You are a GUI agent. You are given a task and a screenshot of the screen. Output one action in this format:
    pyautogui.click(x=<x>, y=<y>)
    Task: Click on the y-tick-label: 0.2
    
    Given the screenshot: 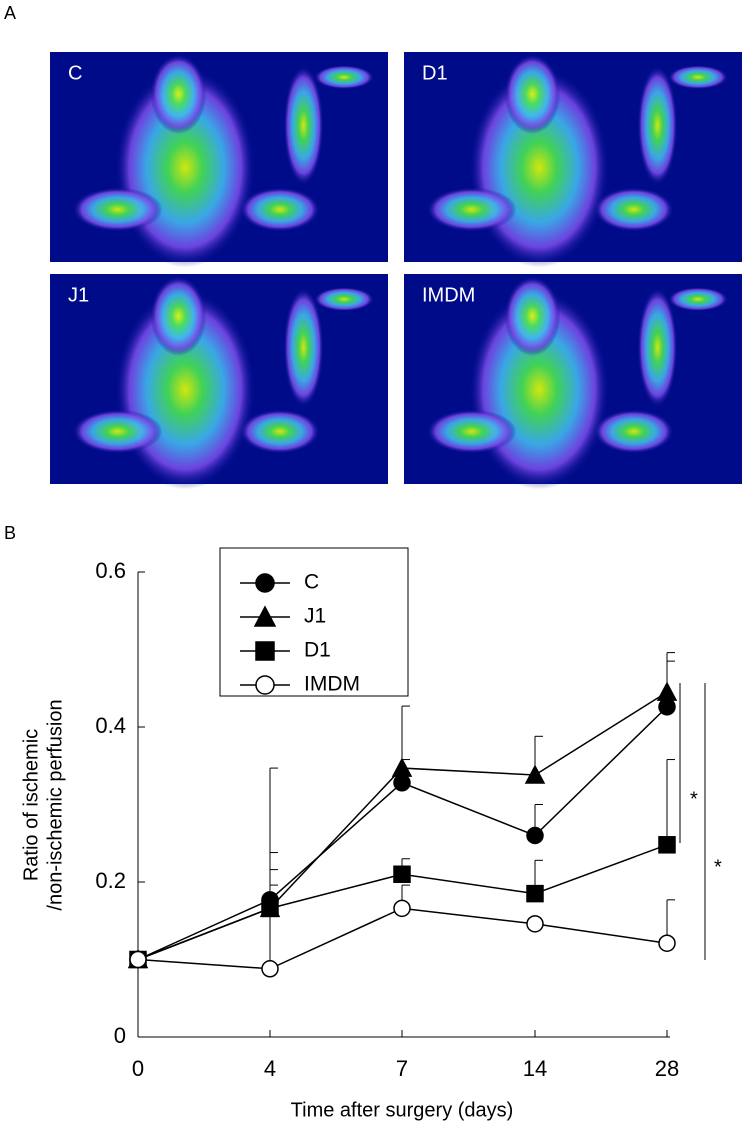 What is the action you would take?
    pyautogui.click(x=110, y=880)
    